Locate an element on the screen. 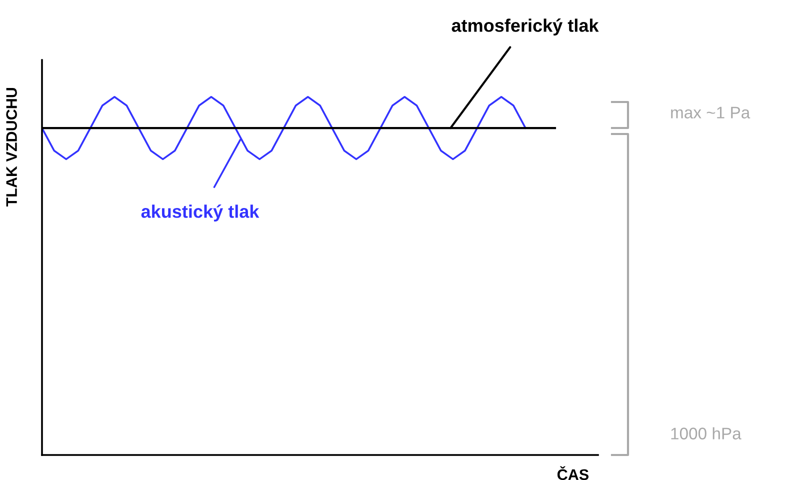  y-axis-title: TLAK VZDUCHU is located at coordinates (11, 147).